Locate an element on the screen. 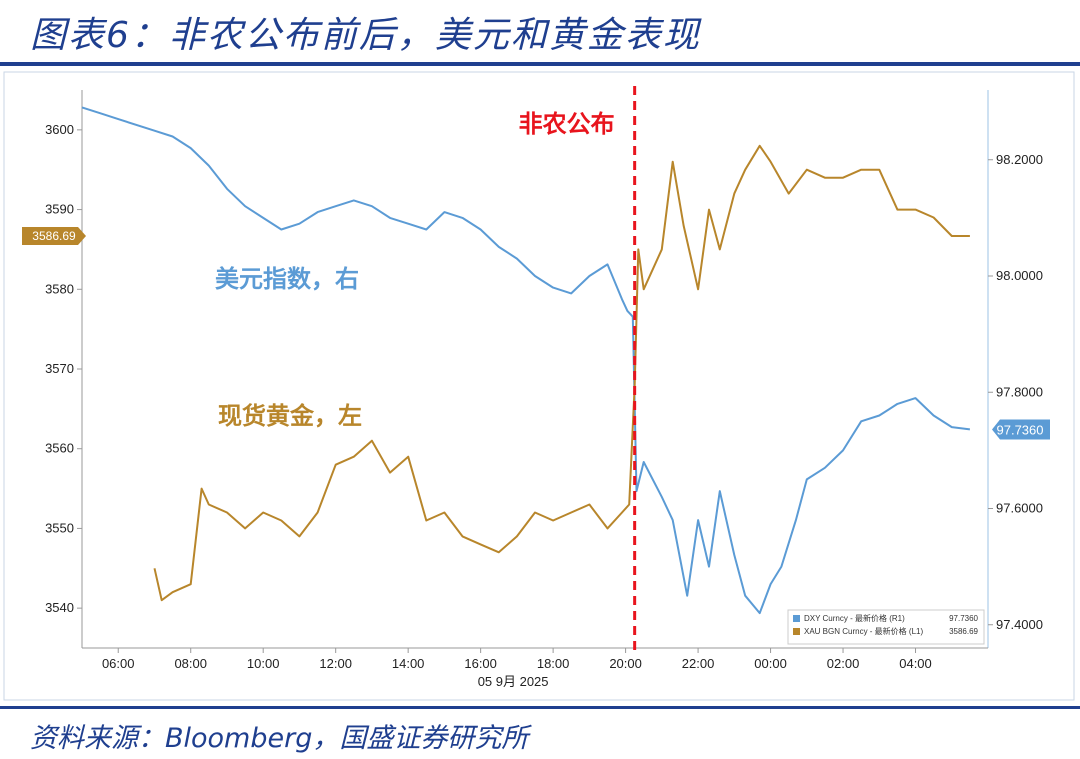  left-tick-label: 3540 is located at coordinates (59, 607).